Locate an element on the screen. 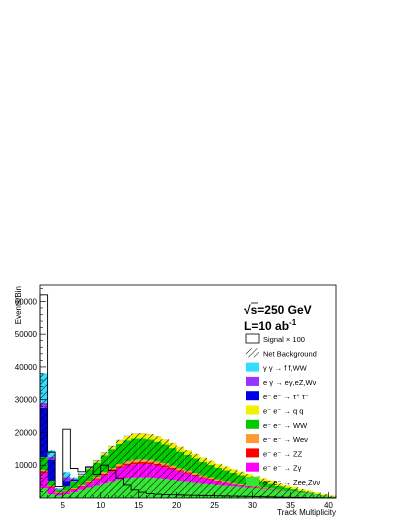 The height and width of the screenshot is (532, 407). x-tick-label: 25 is located at coordinates (214, 505).